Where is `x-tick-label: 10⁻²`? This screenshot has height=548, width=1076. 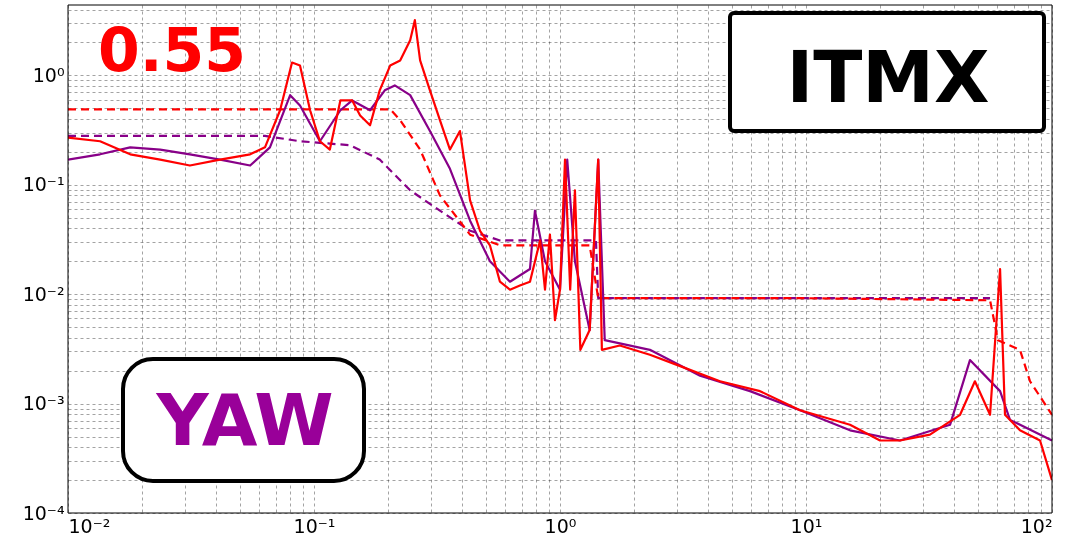 x-tick-label: 10⁻² is located at coordinates (89, 525).